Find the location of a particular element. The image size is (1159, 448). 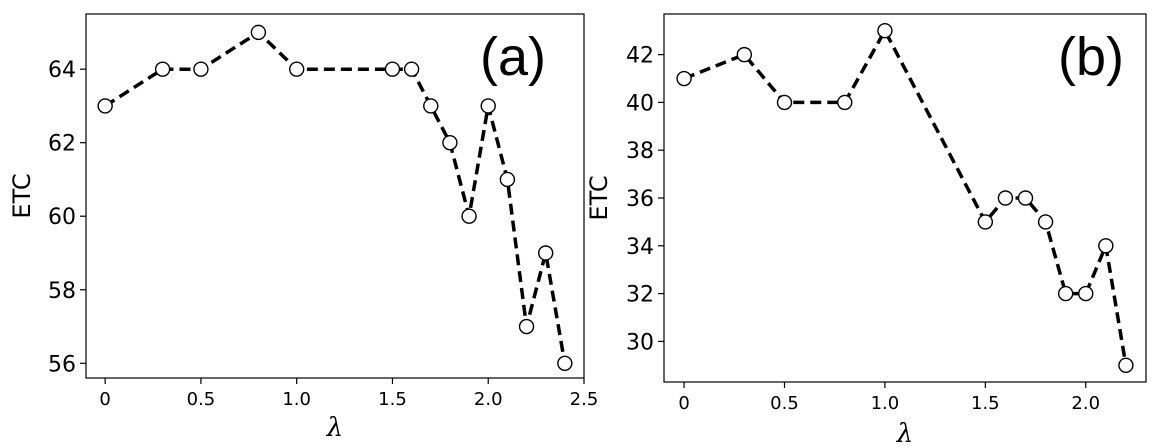

y-tick-label: 36 is located at coordinates (640, 199).